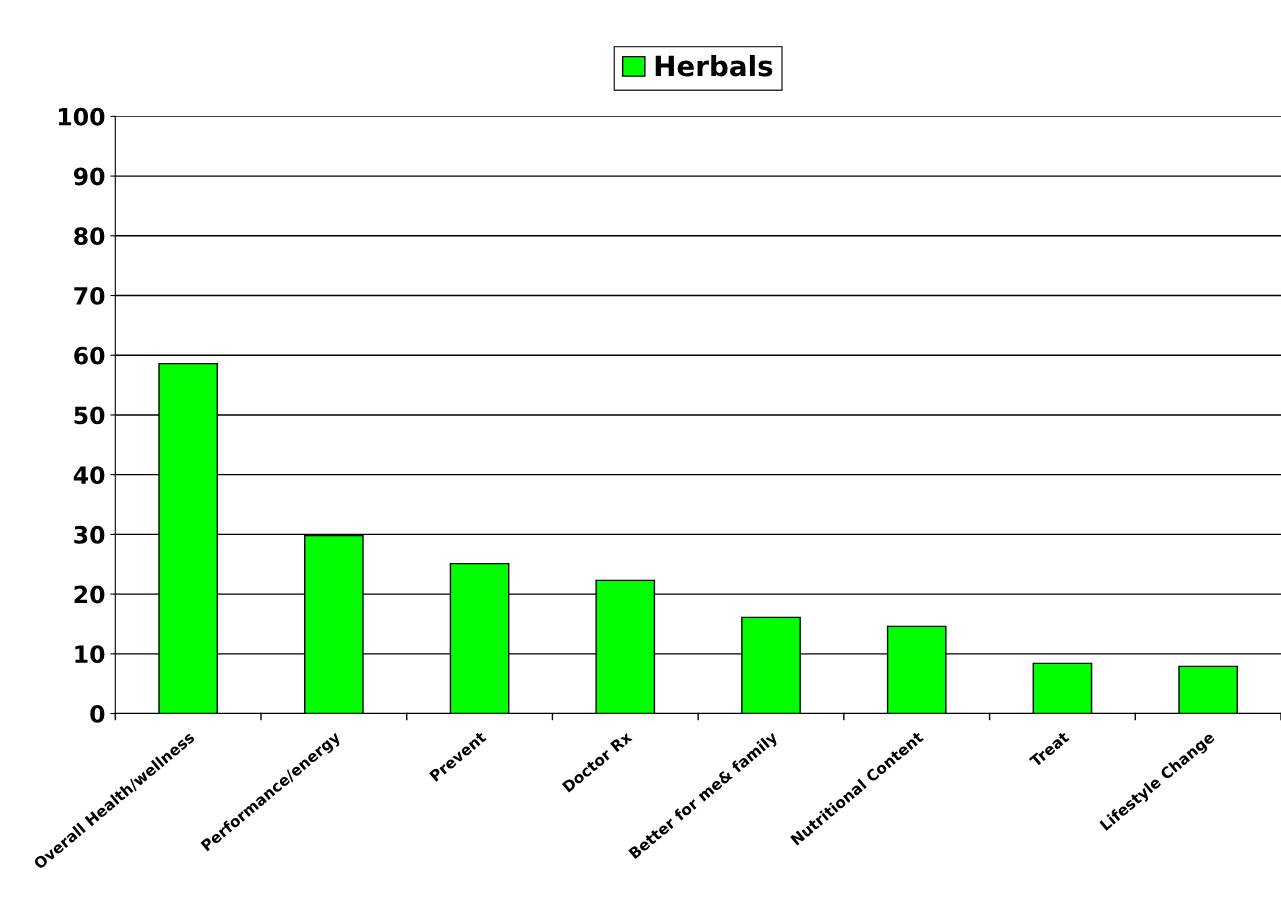 The image size is (1281, 909). What do you see at coordinates (89, 415) in the screenshot?
I see `y-tick-label: 50` at bounding box center [89, 415].